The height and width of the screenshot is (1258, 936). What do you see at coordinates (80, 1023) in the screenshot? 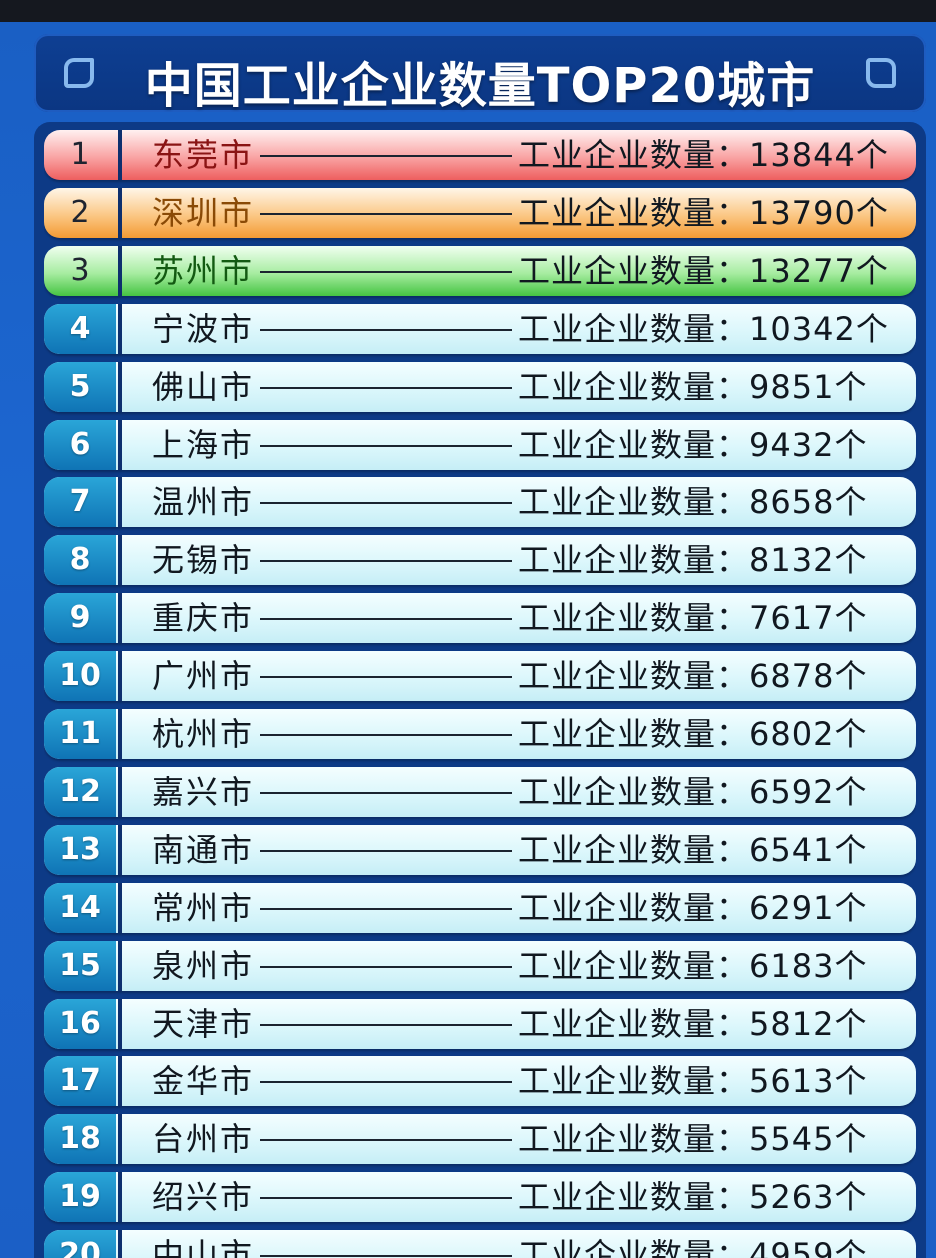
I see `rank-badge: 16` at bounding box center [80, 1023].